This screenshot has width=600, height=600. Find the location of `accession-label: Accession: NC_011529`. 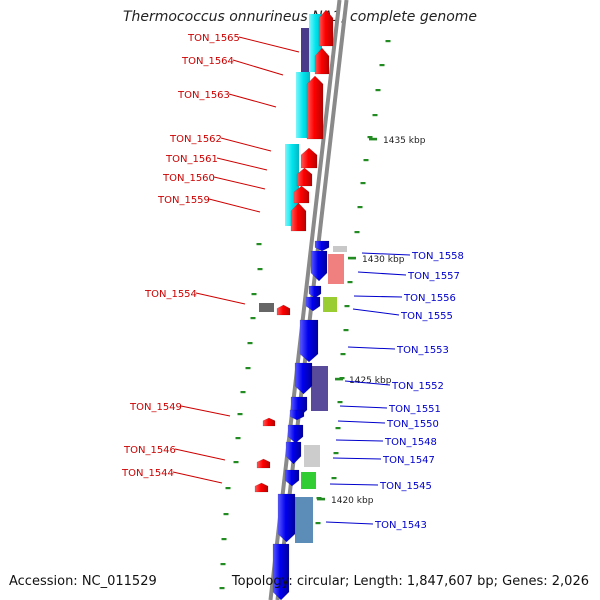

accession-label: Accession: NC_011529 is located at coordinates (83, 581).